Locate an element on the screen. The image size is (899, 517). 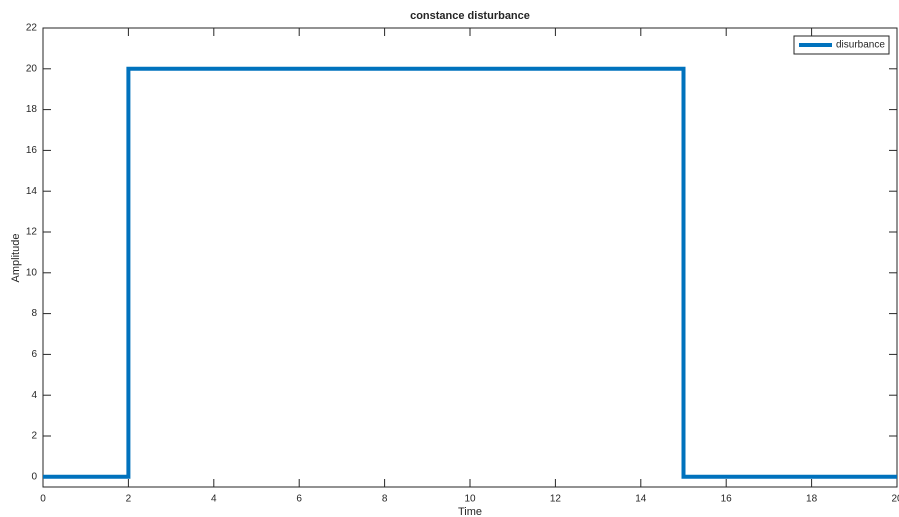
x-tick-label: 14 is located at coordinates (641, 499).